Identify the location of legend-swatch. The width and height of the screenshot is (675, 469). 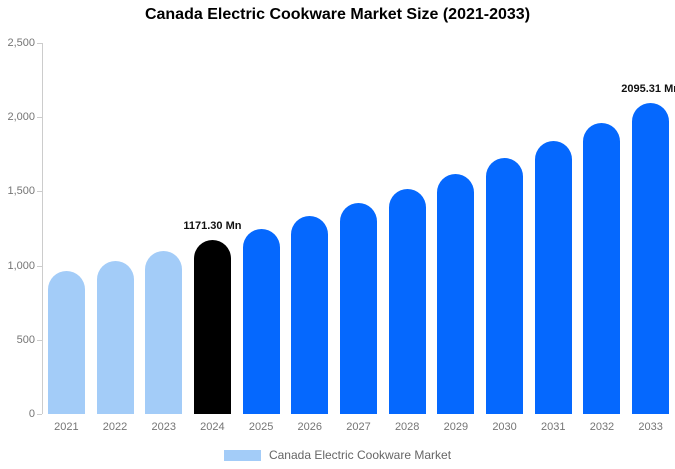
(242, 455).